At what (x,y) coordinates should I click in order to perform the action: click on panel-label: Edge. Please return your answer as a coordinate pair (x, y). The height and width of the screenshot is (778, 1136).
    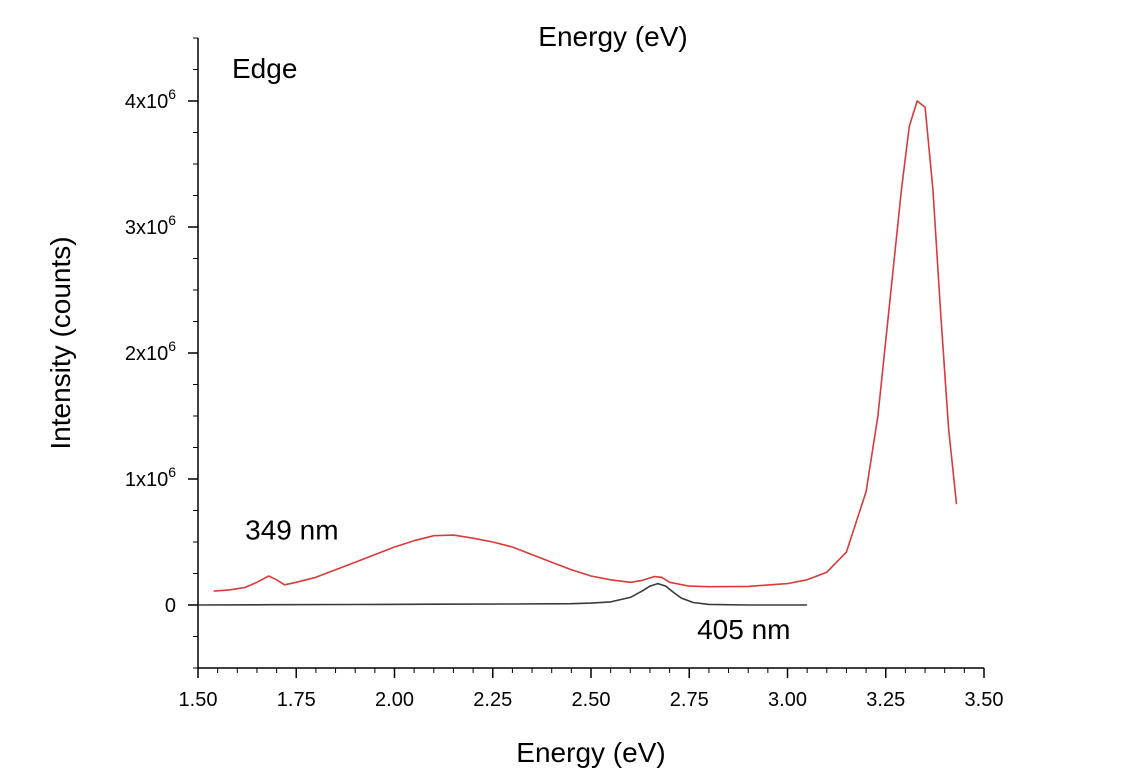
    Looking at the image, I should click on (264, 68).